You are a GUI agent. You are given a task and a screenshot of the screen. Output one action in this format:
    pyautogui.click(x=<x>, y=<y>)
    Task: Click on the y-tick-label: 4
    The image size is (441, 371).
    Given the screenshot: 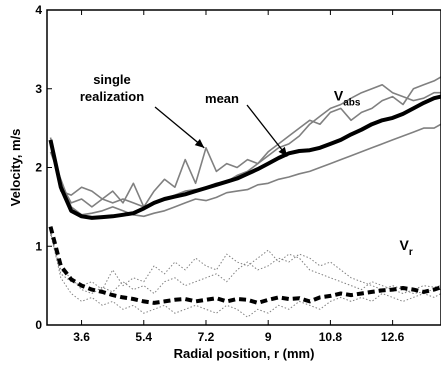 What is the action you would take?
    pyautogui.click(x=38, y=10)
    